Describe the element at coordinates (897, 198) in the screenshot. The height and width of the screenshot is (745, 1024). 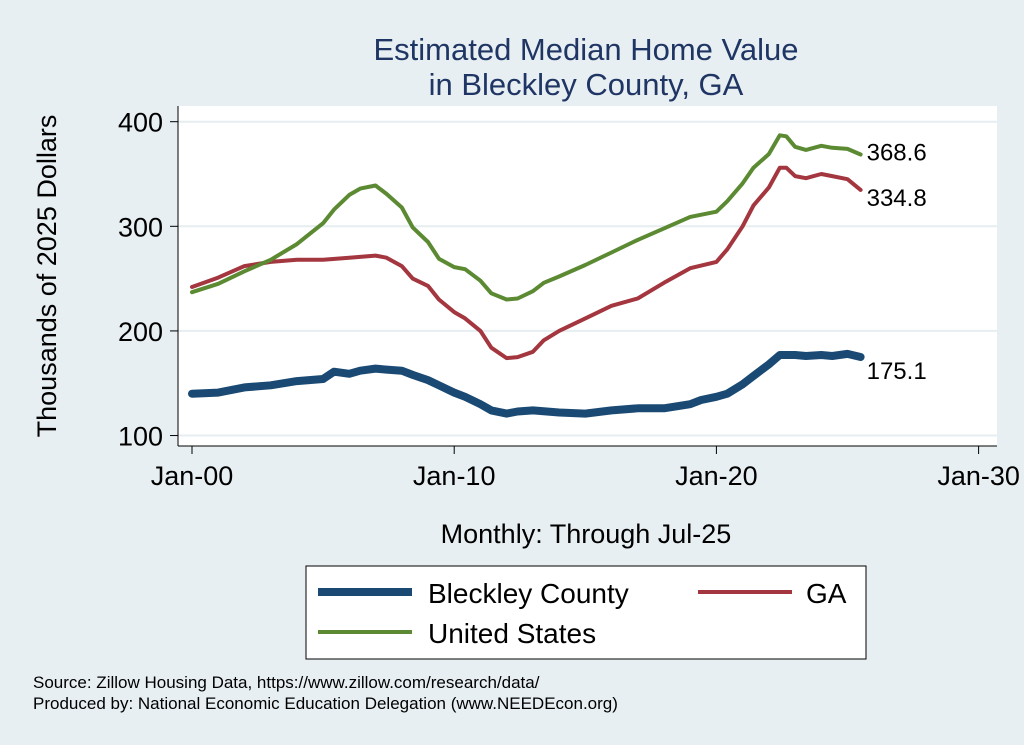
I see `end-label-ga: 334.8` at that location.